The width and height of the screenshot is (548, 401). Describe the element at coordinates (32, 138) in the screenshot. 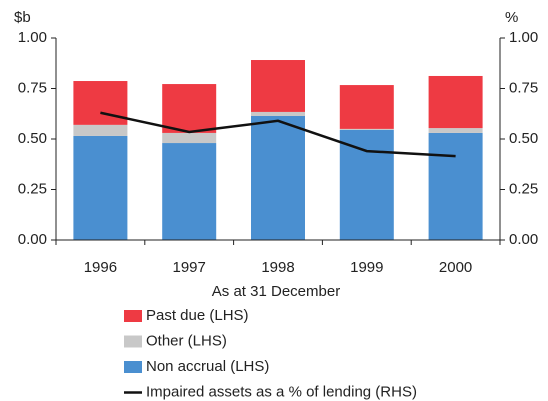

I see `y-tick-label: 0.50` at that location.